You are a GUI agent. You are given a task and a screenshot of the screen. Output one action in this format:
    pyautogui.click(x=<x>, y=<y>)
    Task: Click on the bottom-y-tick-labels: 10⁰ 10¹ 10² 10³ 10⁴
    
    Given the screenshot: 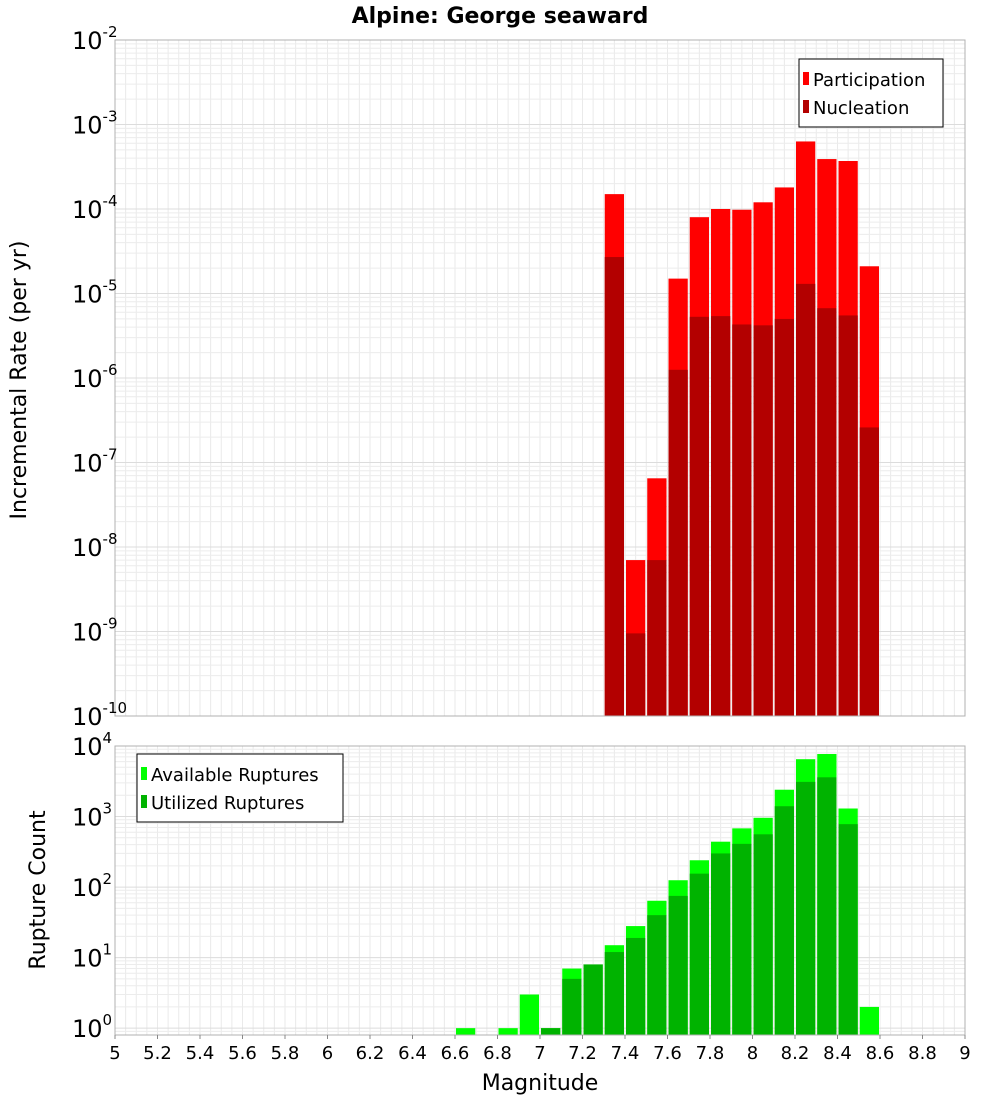 What is the action you would take?
    pyautogui.click(x=92, y=886)
    